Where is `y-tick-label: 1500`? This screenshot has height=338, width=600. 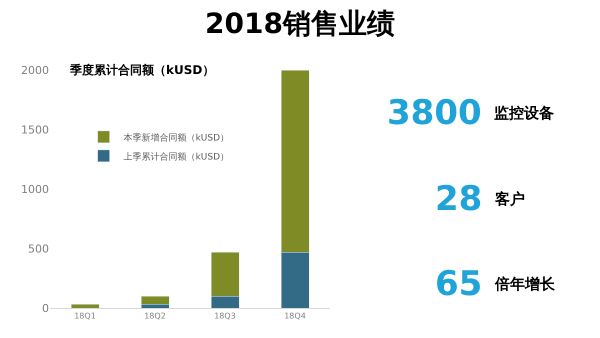
y-tick-label: 1500 is located at coordinates (35, 129).